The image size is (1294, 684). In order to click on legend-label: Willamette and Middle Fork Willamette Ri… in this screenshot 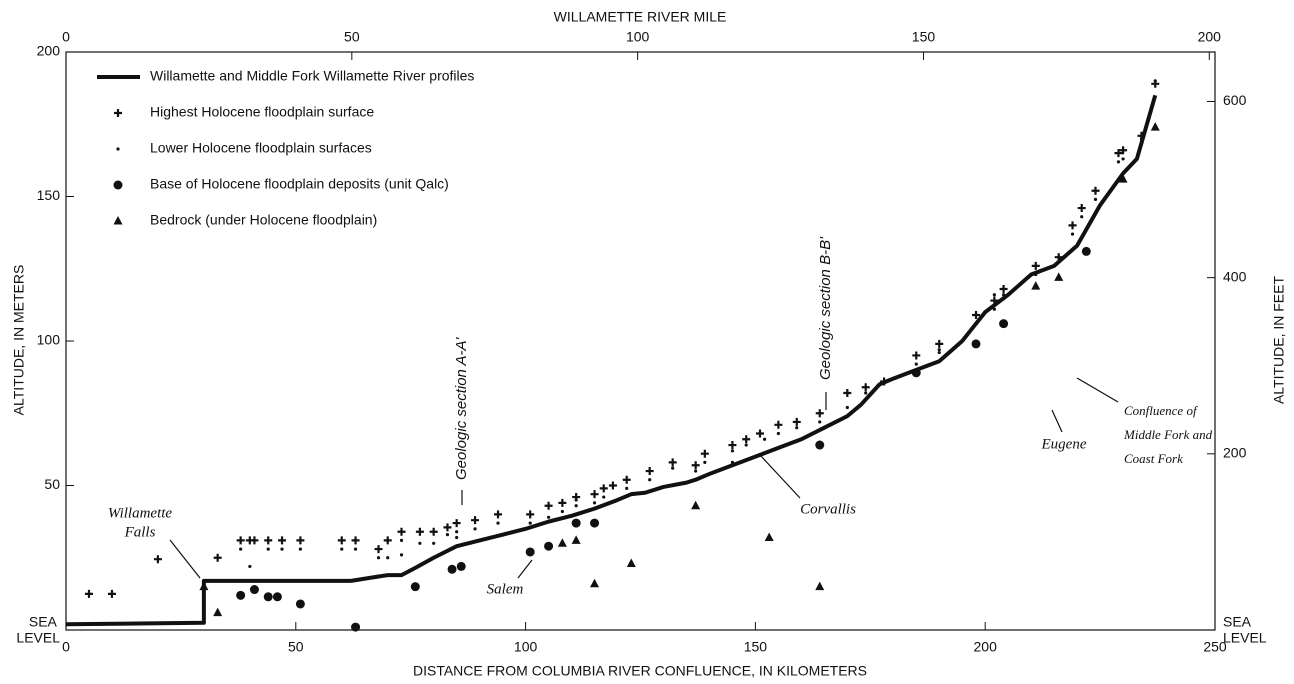, I will do `click(312, 76)`.